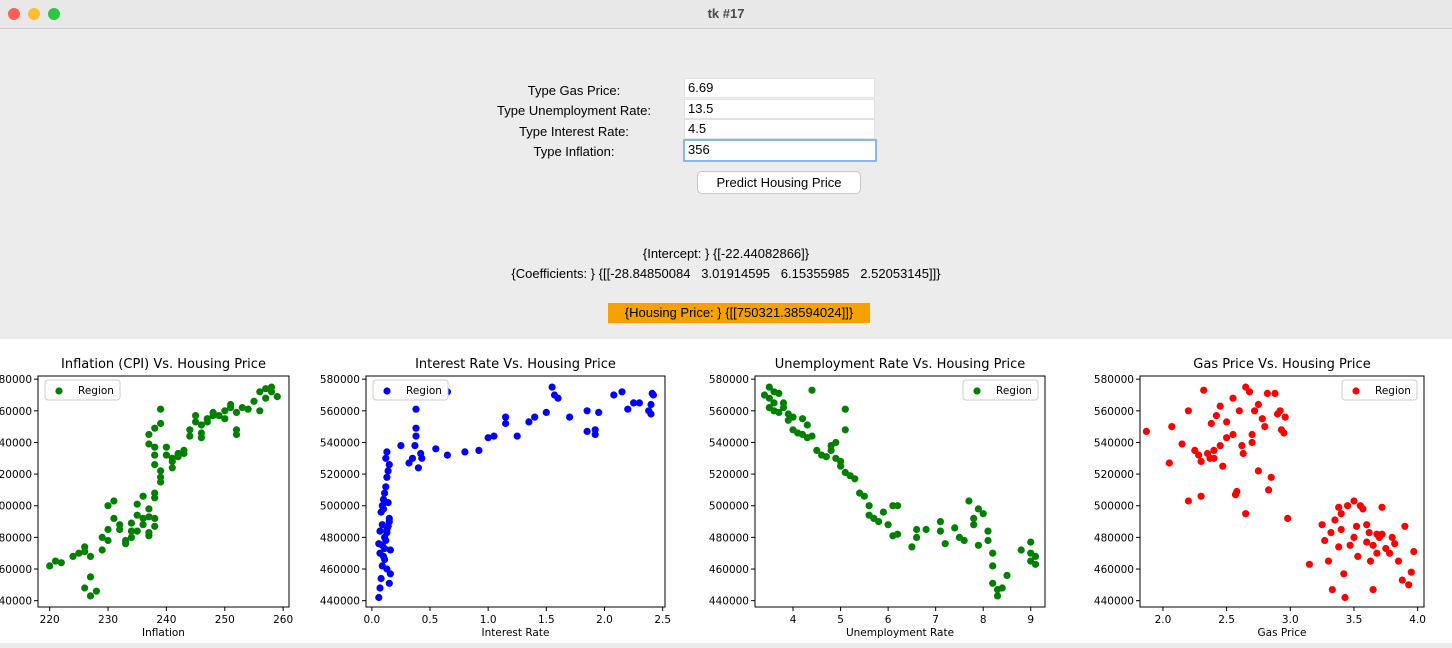  Describe the element at coordinates (729, 380) in the screenshot. I see `y-tick-label: 580000` at that location.